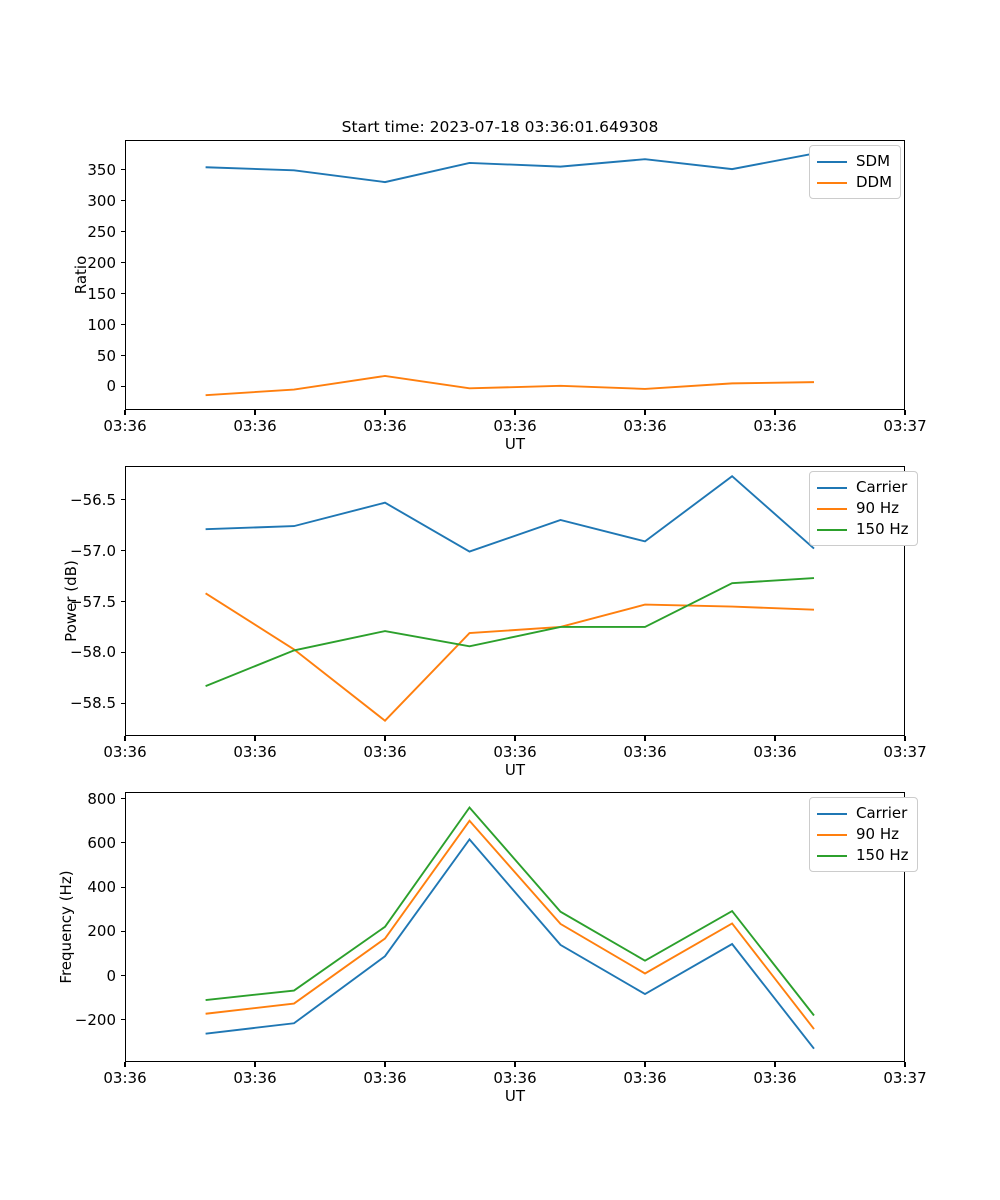  Describe the element at coordinates (101, 231) in the screenshot. I see `ytick-label: 250` at that location.